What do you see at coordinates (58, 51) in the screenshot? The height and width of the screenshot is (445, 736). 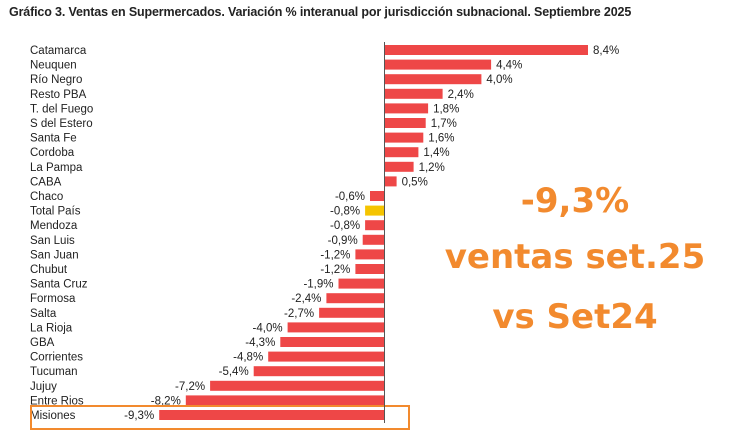 I see `category-label: Catamarca` at bounding box center [58, 51].